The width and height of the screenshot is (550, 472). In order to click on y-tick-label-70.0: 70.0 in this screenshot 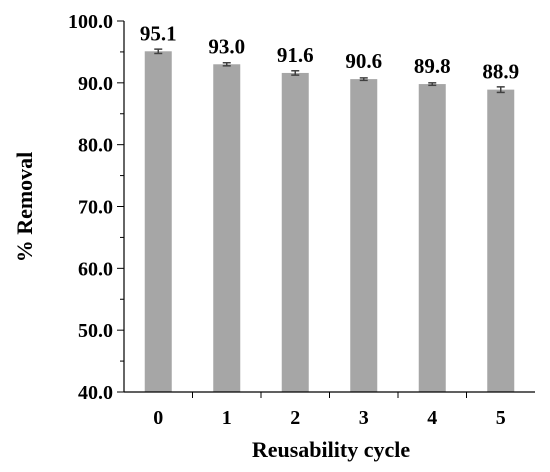, I will do `click(95, 208)`.